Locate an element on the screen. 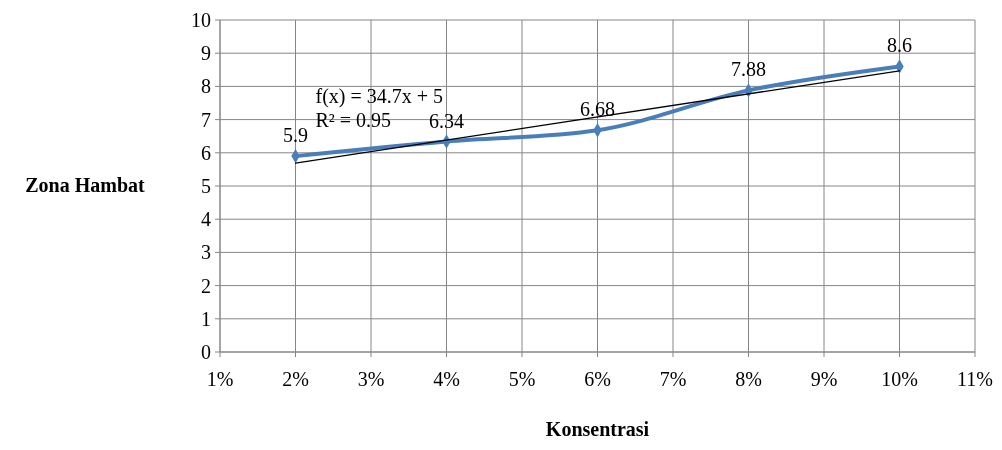 This screenshot has width=1002, height=450. data-label: 5.9 is located at coordinates (295, 135).